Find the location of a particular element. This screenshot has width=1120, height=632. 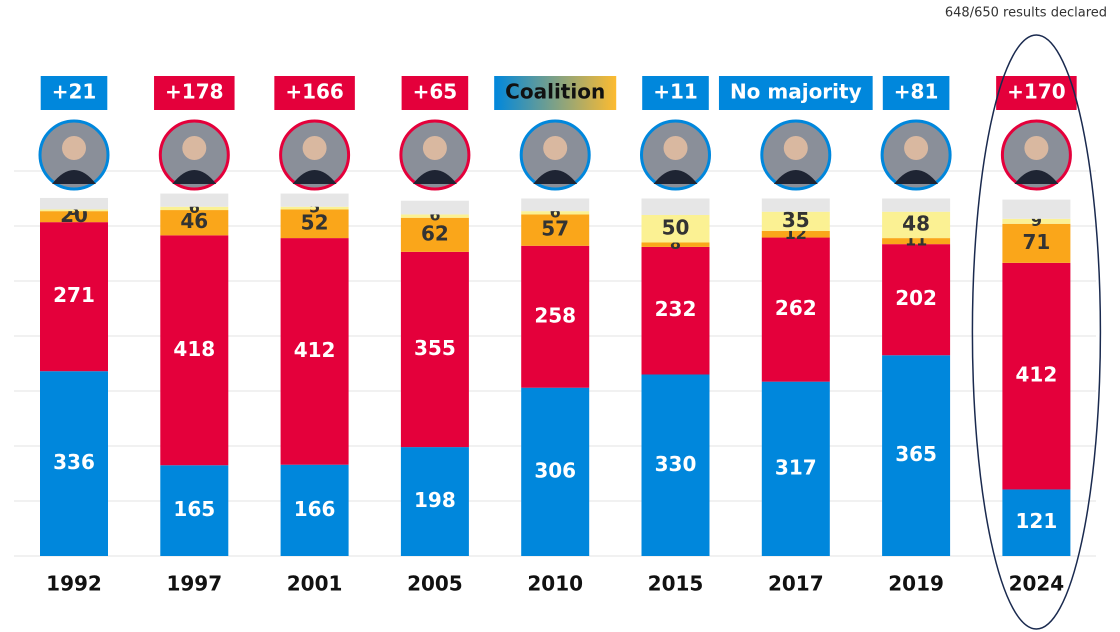

badge-text: +65 is located at coordinates (435, 92).